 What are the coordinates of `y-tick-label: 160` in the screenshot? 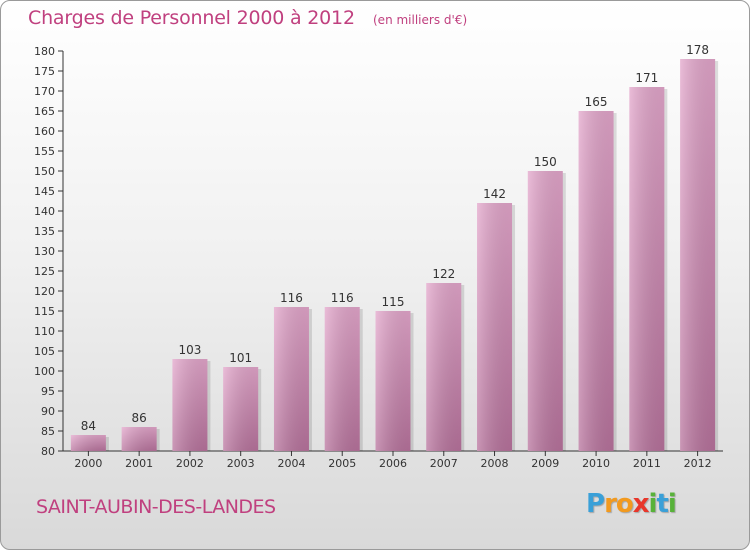 It's located at (44, 131).